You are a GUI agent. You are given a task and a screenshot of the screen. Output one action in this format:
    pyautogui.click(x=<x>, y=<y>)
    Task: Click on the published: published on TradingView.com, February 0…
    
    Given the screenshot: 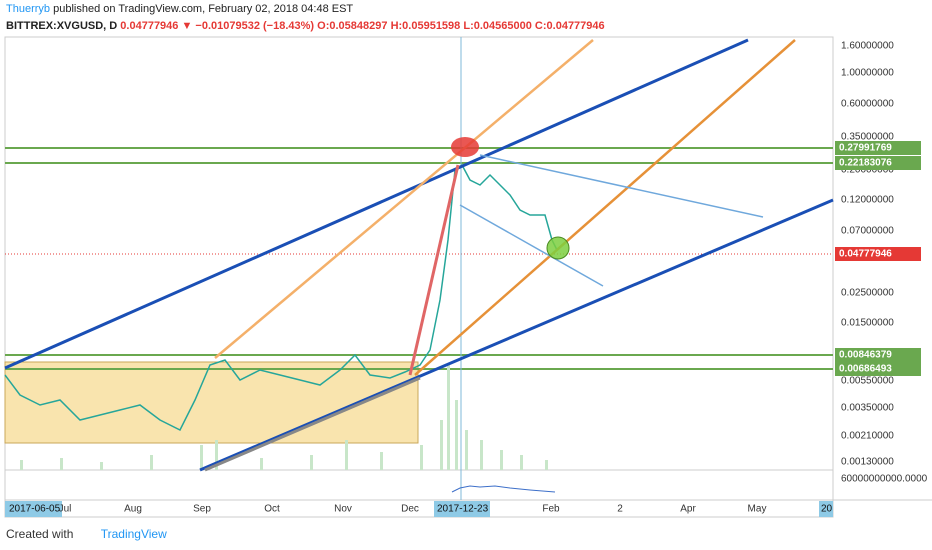 What is the action you would take?
    pyautogui.click(x=203, y=9)
    